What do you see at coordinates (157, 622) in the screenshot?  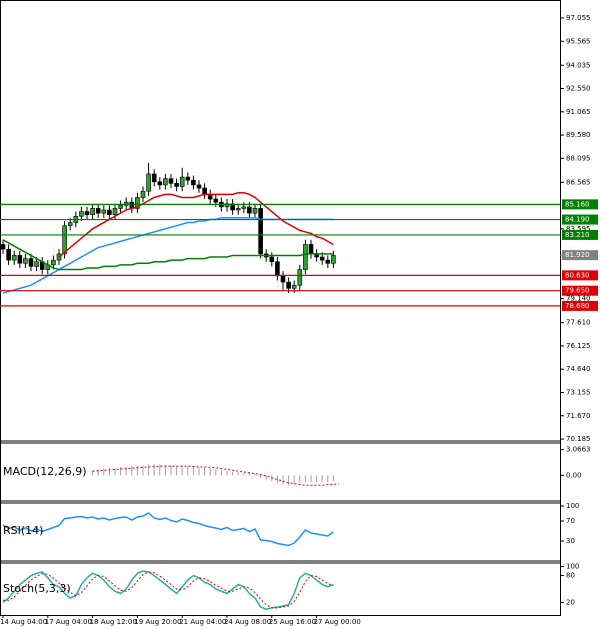 I see `x-tick-label: 19 Aug 20:00` at bounding box center [157, 622].